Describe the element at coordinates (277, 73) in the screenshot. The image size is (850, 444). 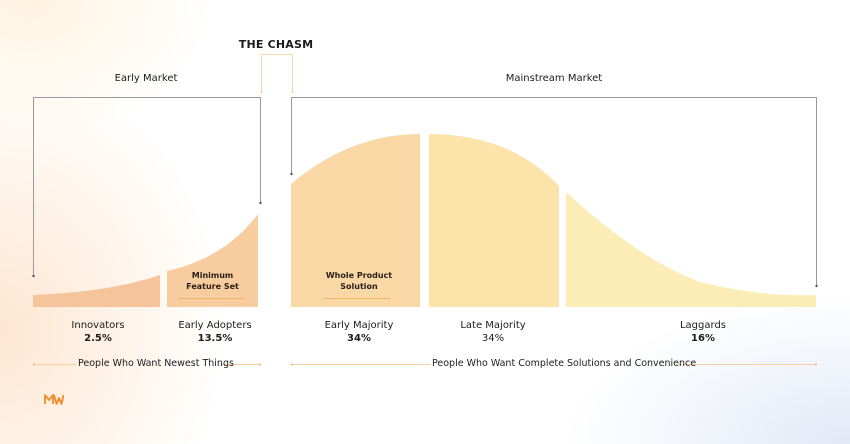
I see `chasm-bracket` at that location.